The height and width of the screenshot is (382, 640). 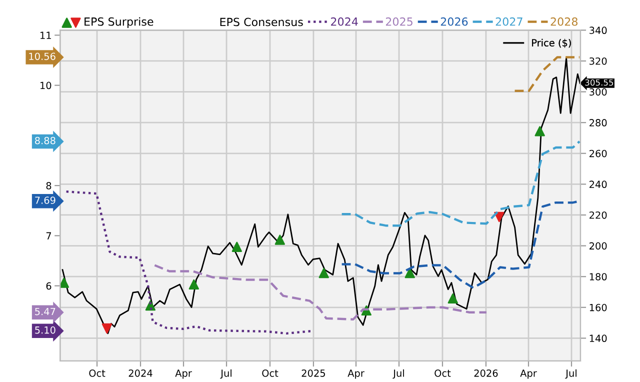 What do you see at coordinates (49, 286) in the screenshot?
I see `y-tick-label: 6` at bounding box center [49, 286].